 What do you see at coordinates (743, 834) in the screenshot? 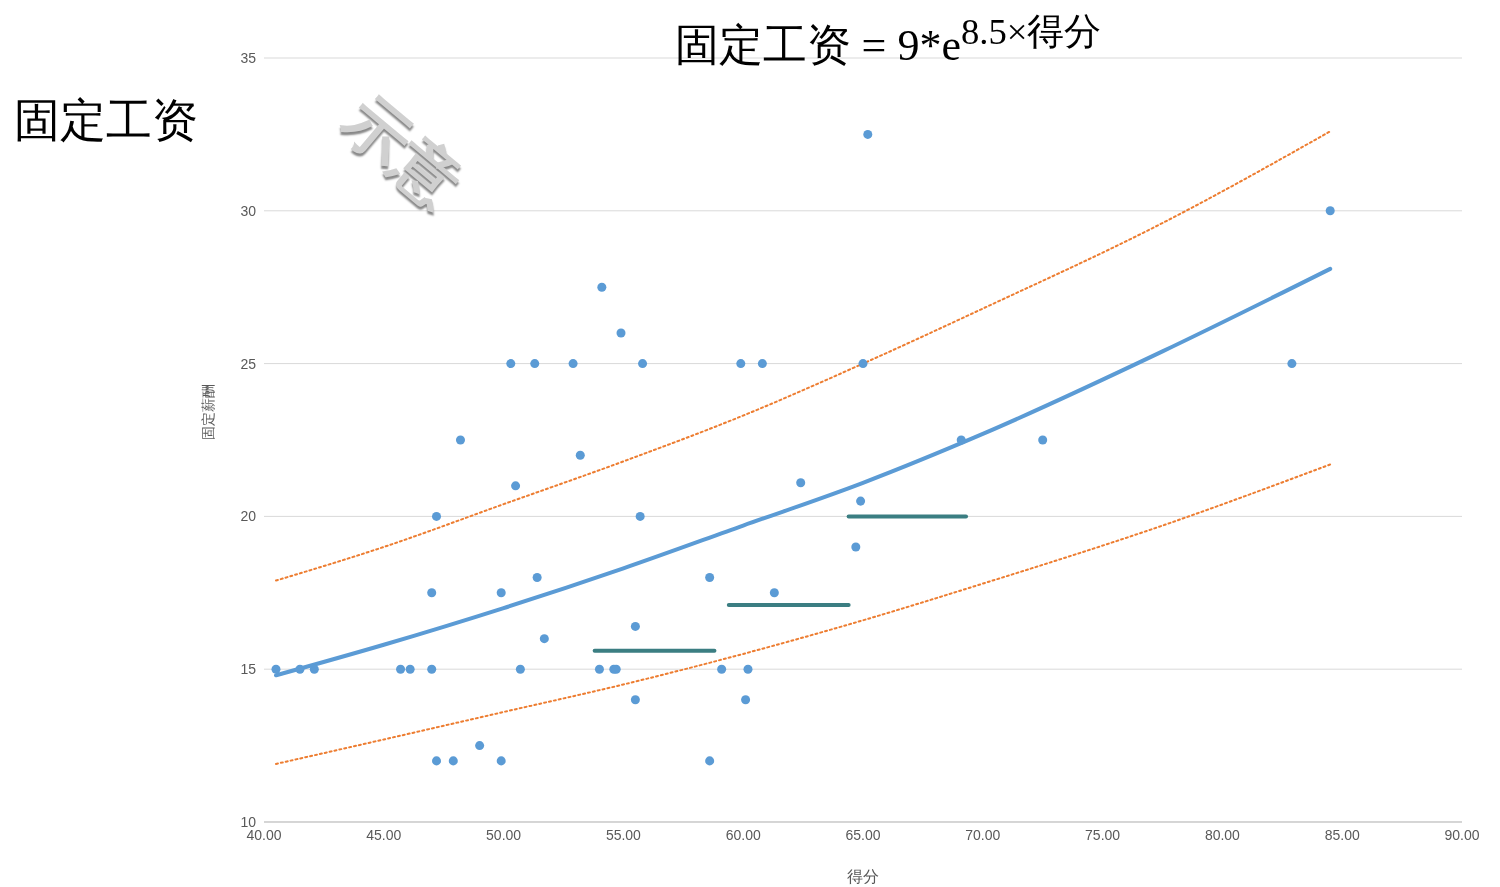
I see `x-tick-label: 60.00` at bounding box center [743, 834].